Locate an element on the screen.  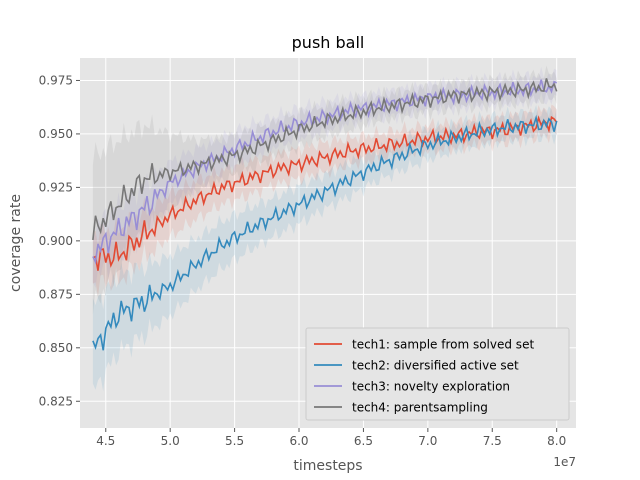
y-tick-label: 0.900 is located at coordinates (56, 241).